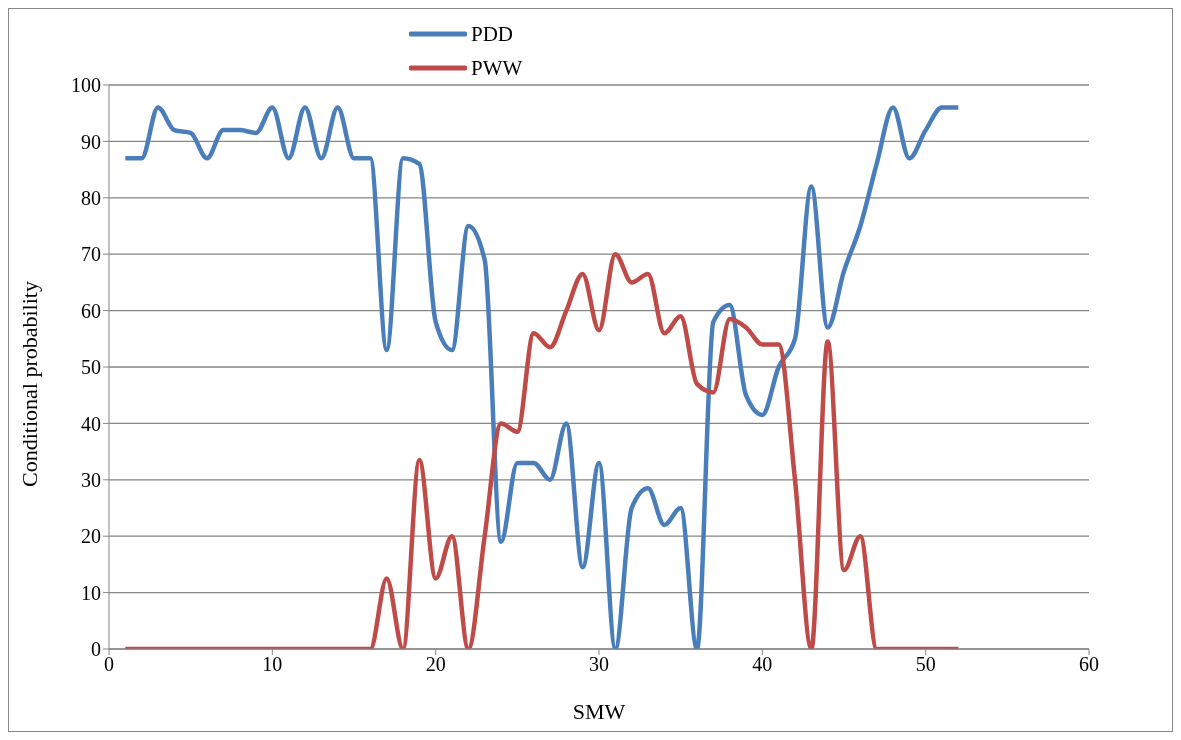 The image size is (1181, 740). I want to click on x-tick-label: 50, so click(925, 664).